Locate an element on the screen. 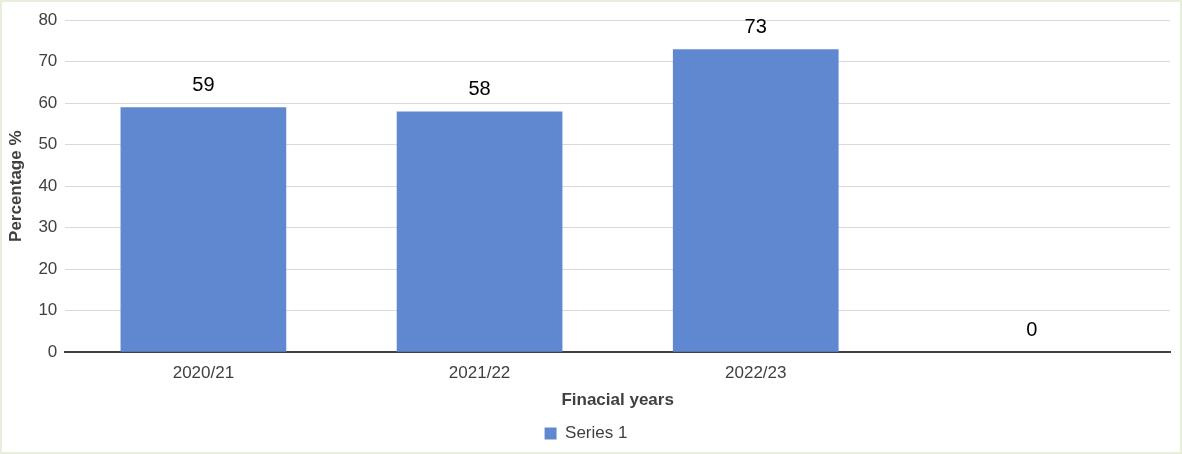 This screenshot has width=1182, height=454. data-label: 0 is located at coordinates (1032, 328).